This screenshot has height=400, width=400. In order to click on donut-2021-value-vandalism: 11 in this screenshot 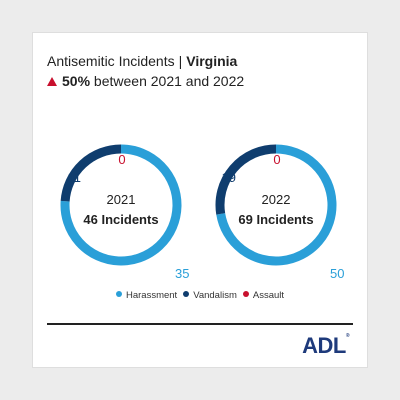, I will do `click(75, 177)`.